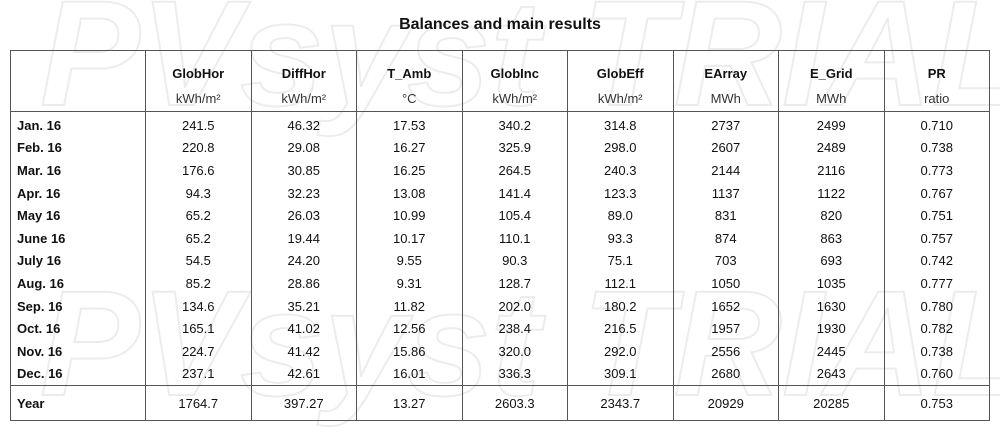 This screenshot has height=432, width=1000. I want to click on cell: 0.782, so click(936, 328).